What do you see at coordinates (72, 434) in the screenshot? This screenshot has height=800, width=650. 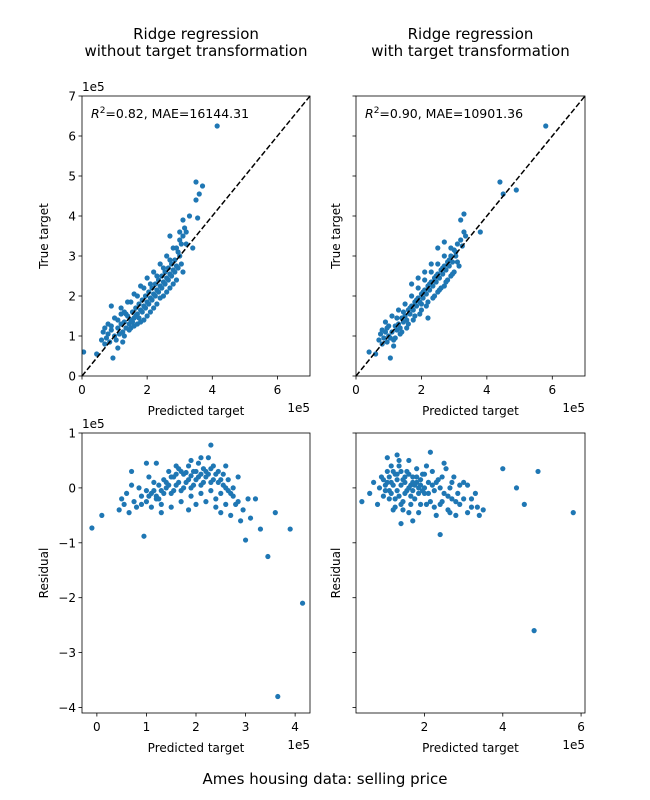 I see `y-tick-label: 1` at bounding box center [72, 434].